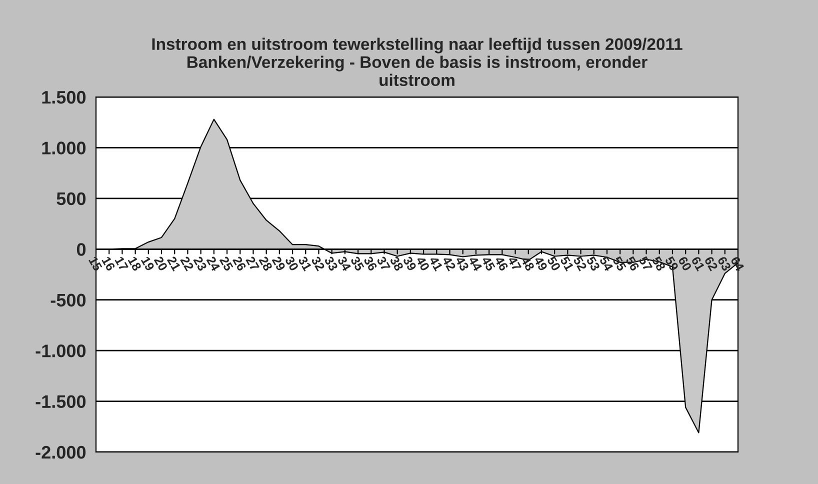 The image size is (818, 484). I want to click on x-tick-label: 38, so click(397, 264).